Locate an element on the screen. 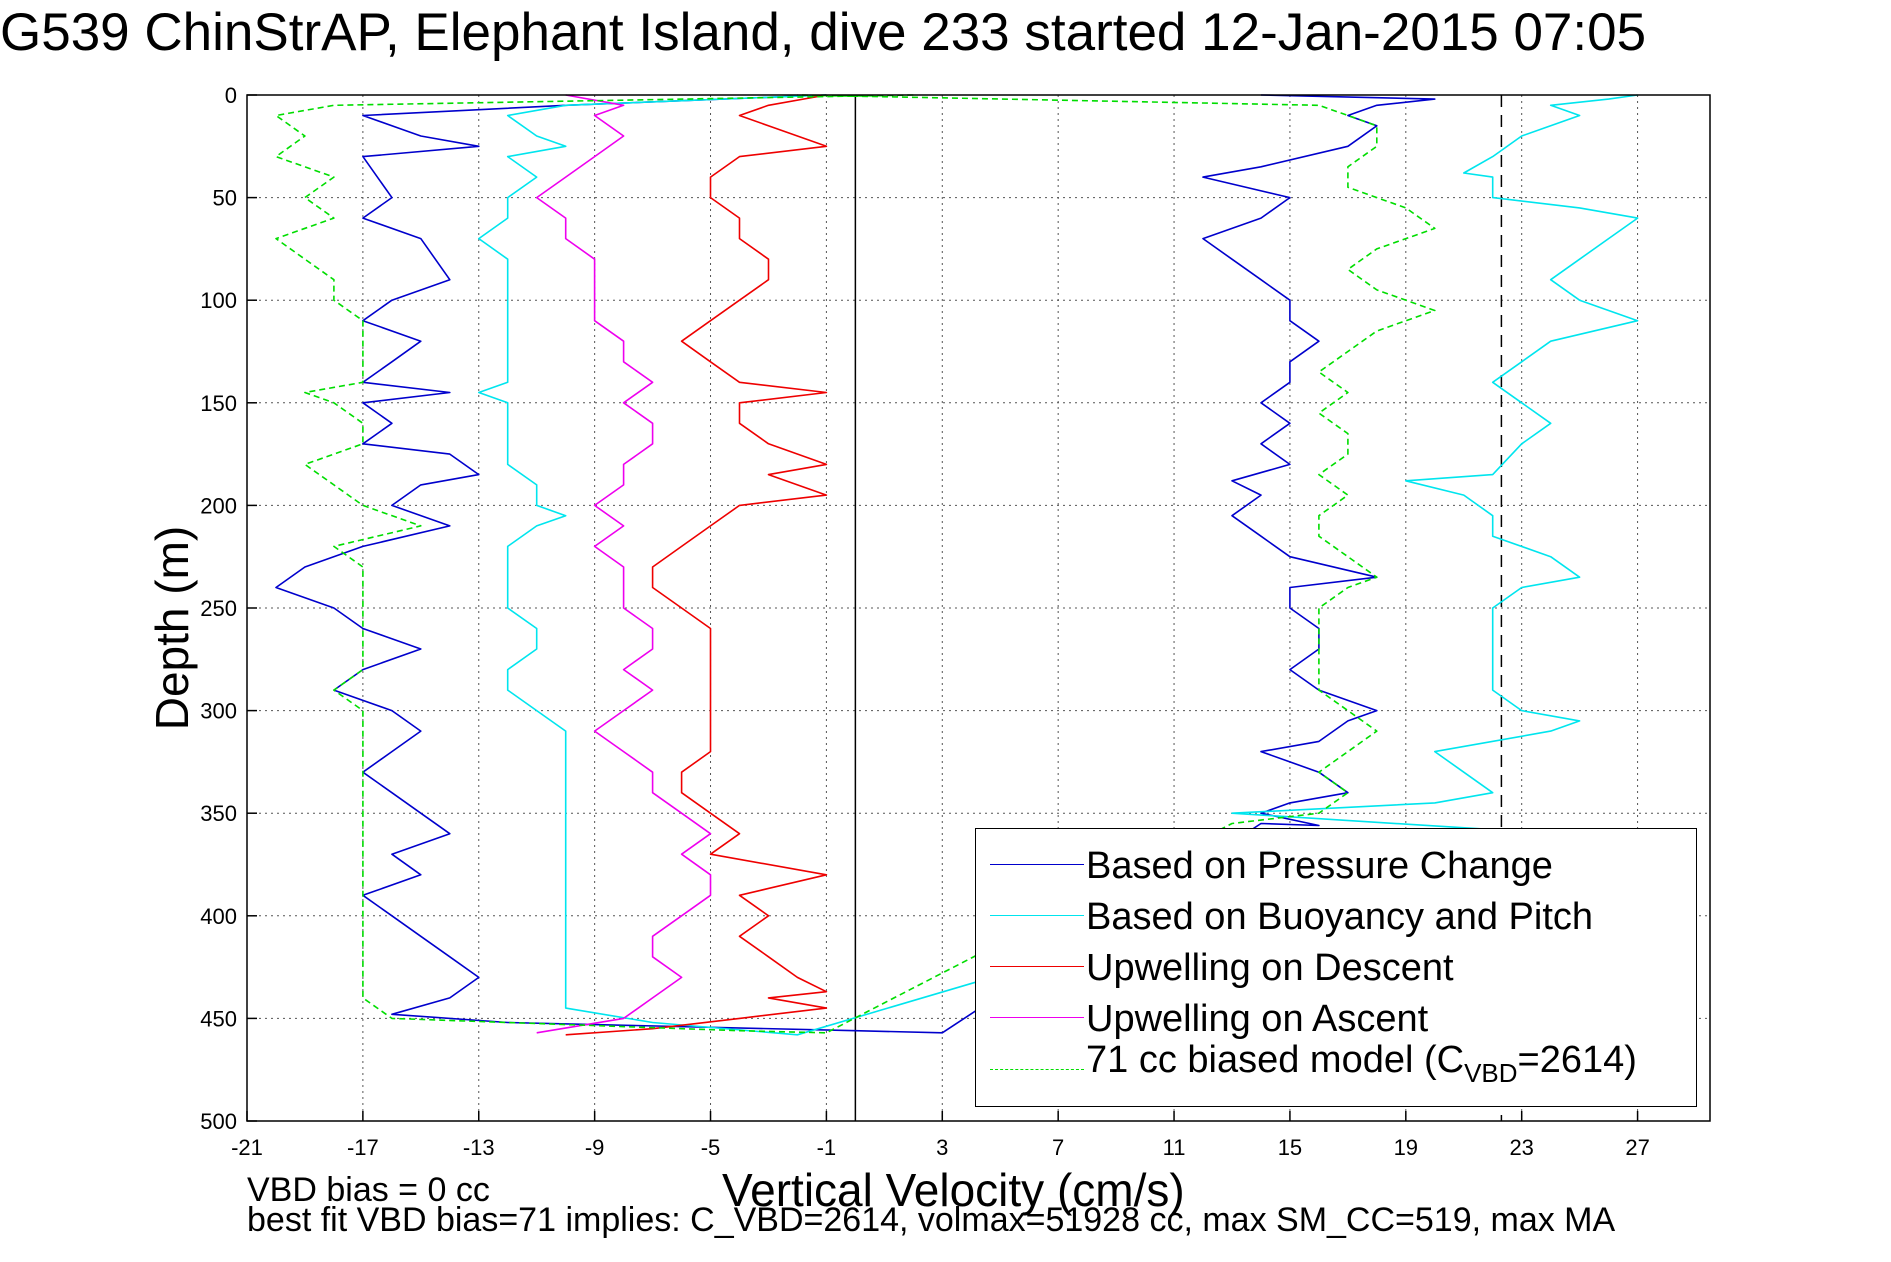  x-tick-label: 7 is located at coordinates (1058, 1147).